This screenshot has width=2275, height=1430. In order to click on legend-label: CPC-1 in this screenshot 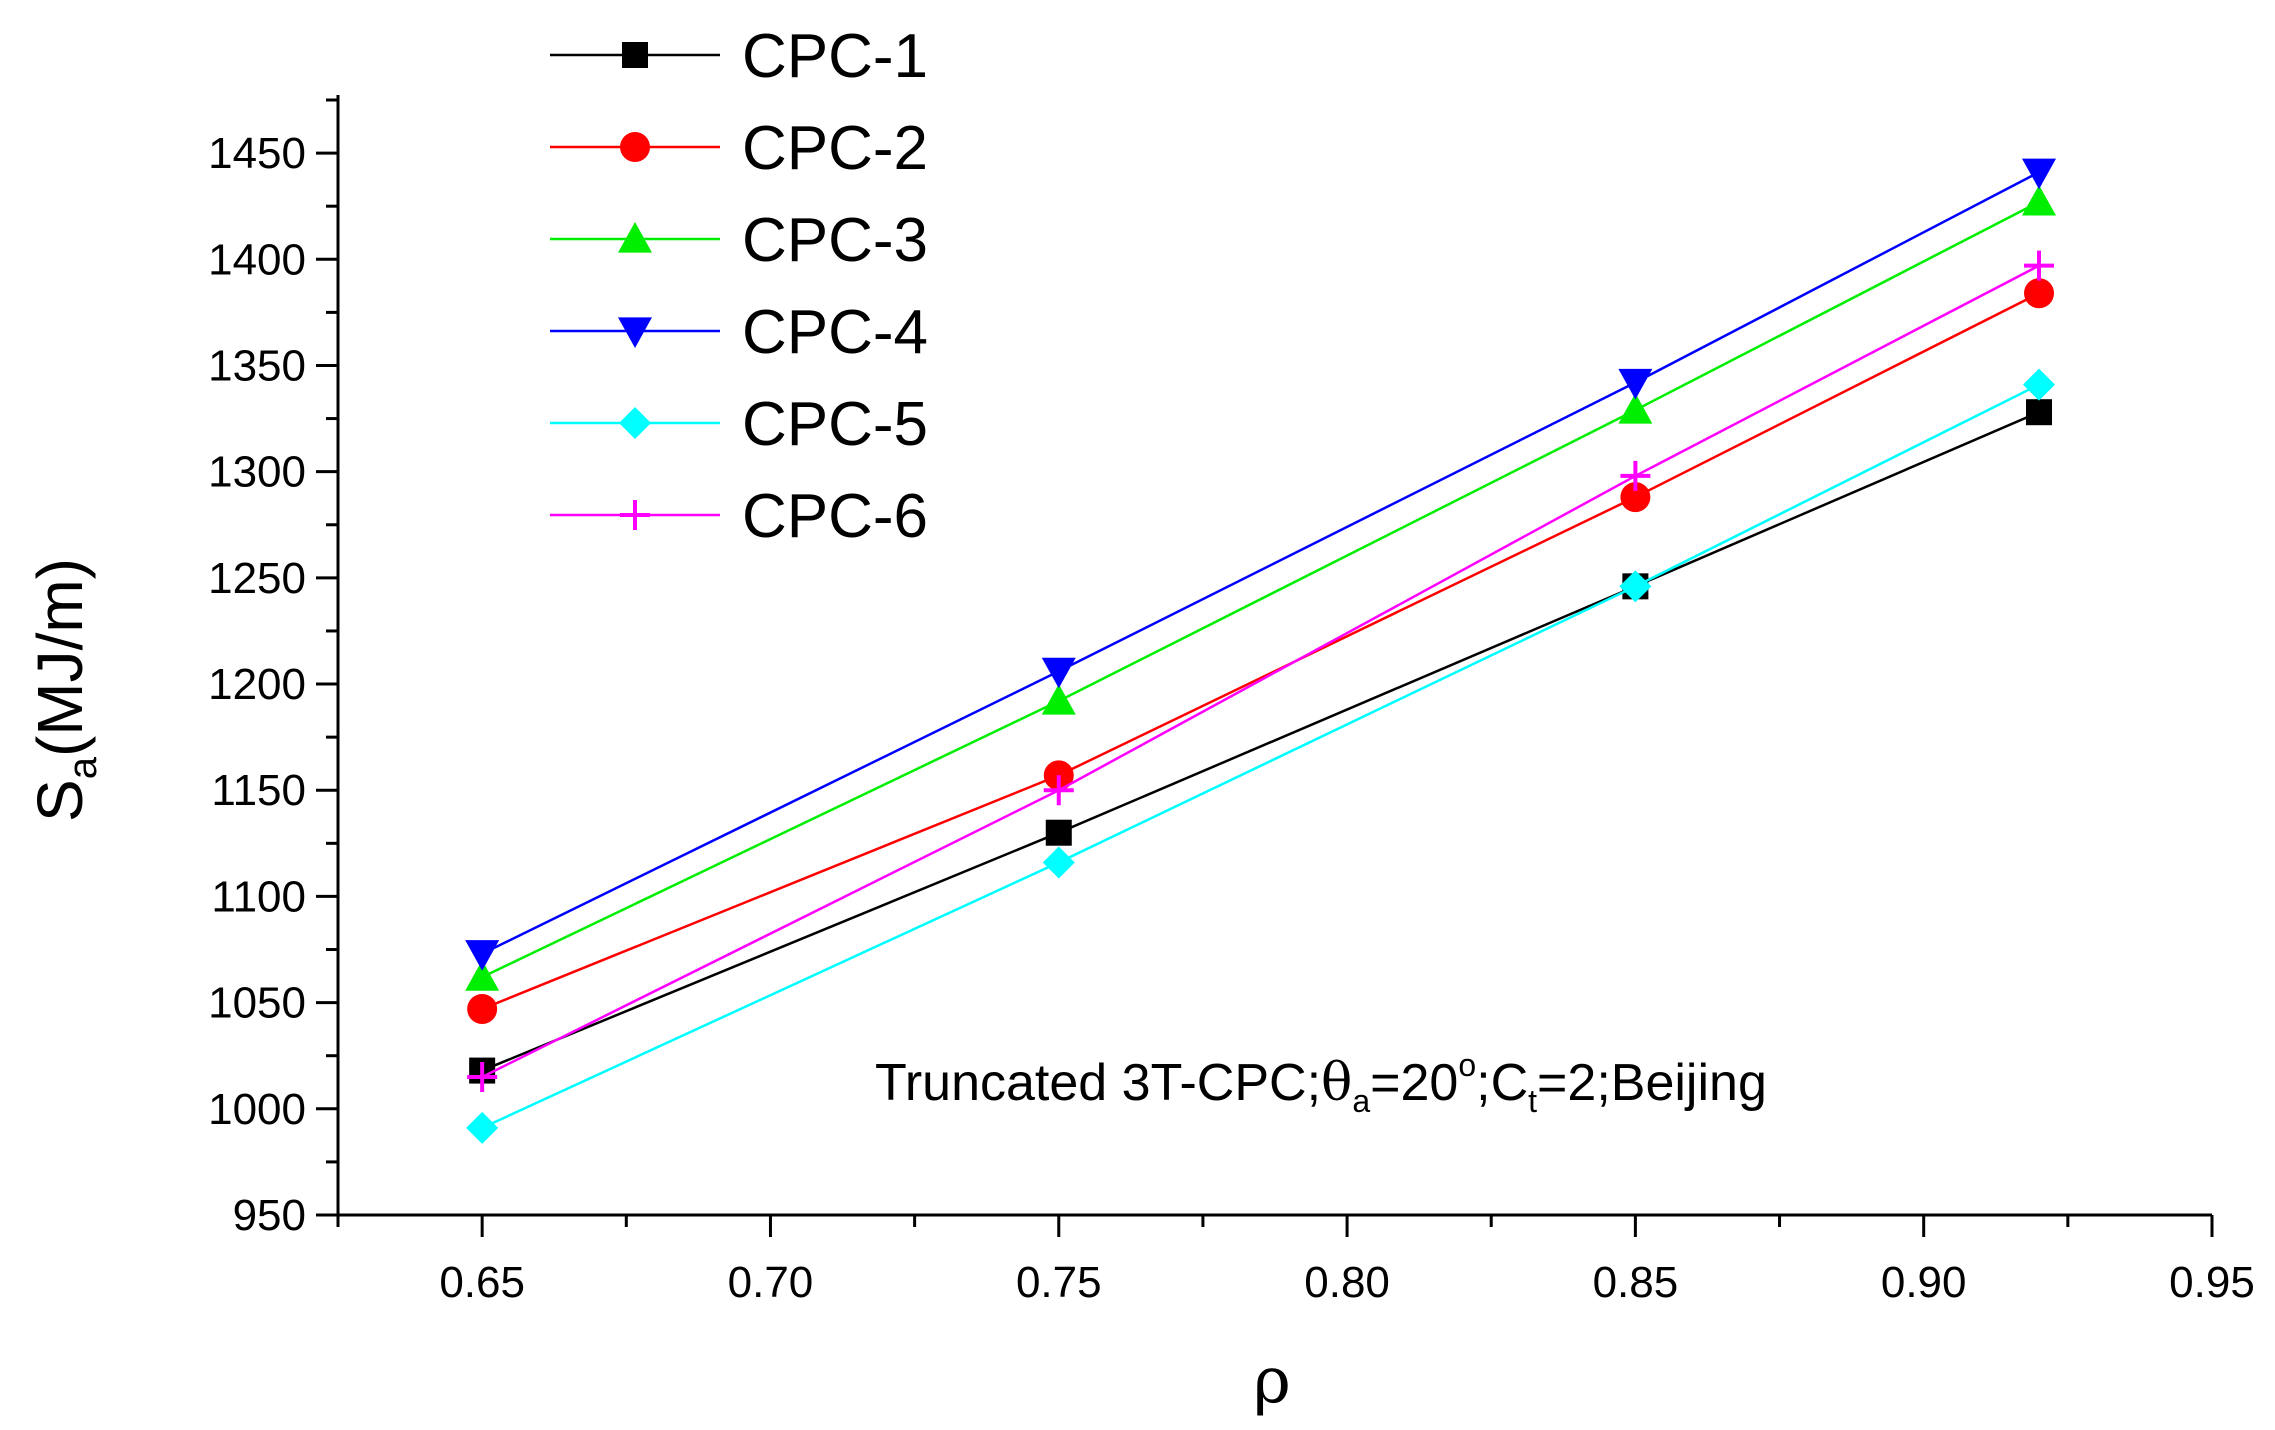, I will do `click(835, 56)`.